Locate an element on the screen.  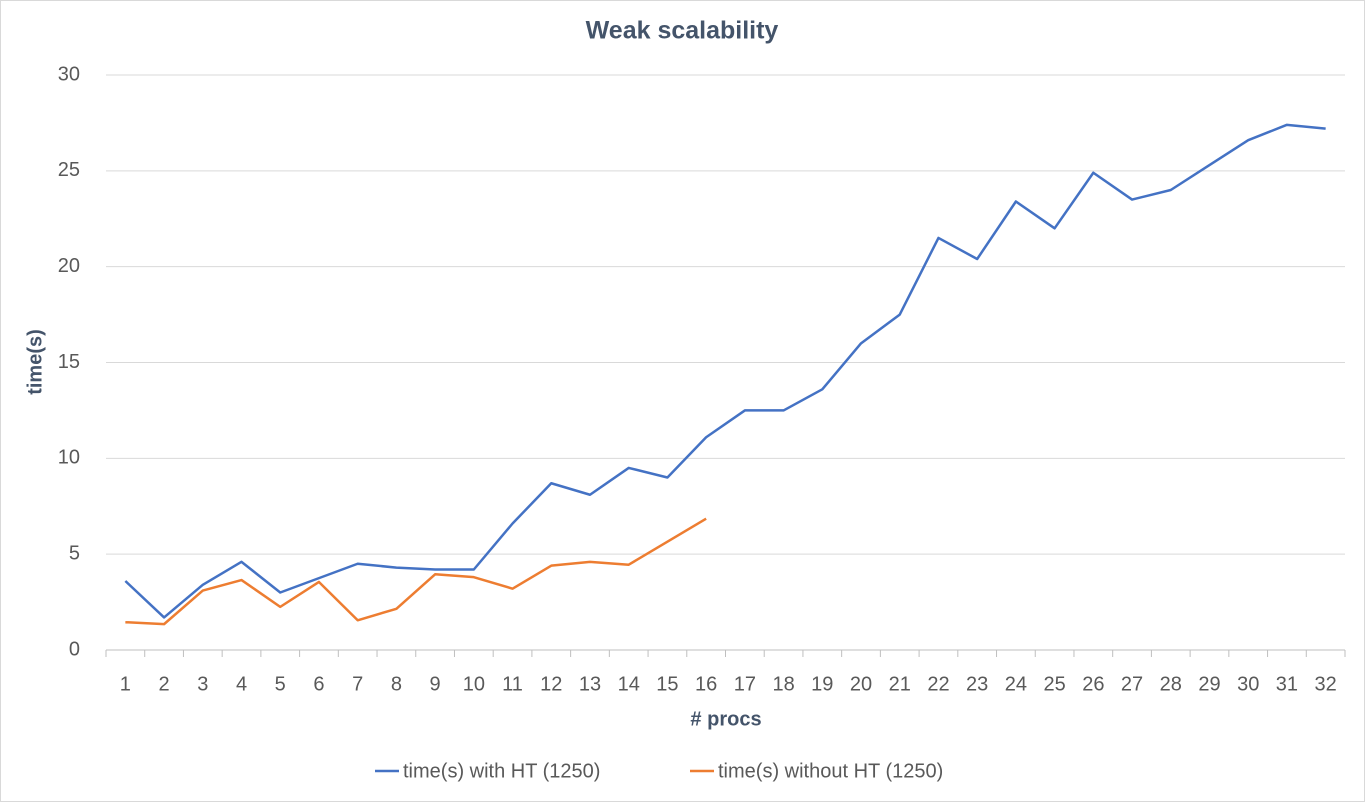
chart-title: Weak scalability is located at coordinates (682, 31).